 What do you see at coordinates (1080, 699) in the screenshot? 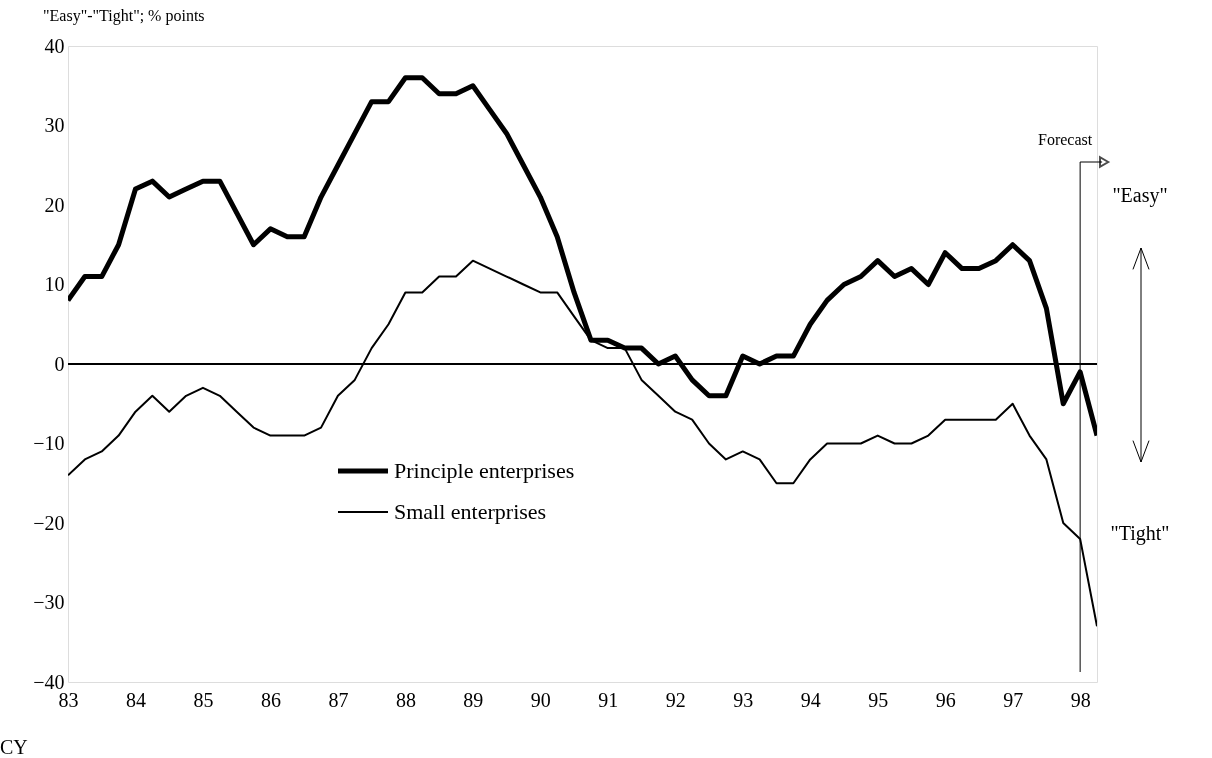
I see `x-tick-label: 98` at bounding box center [1080, 699].